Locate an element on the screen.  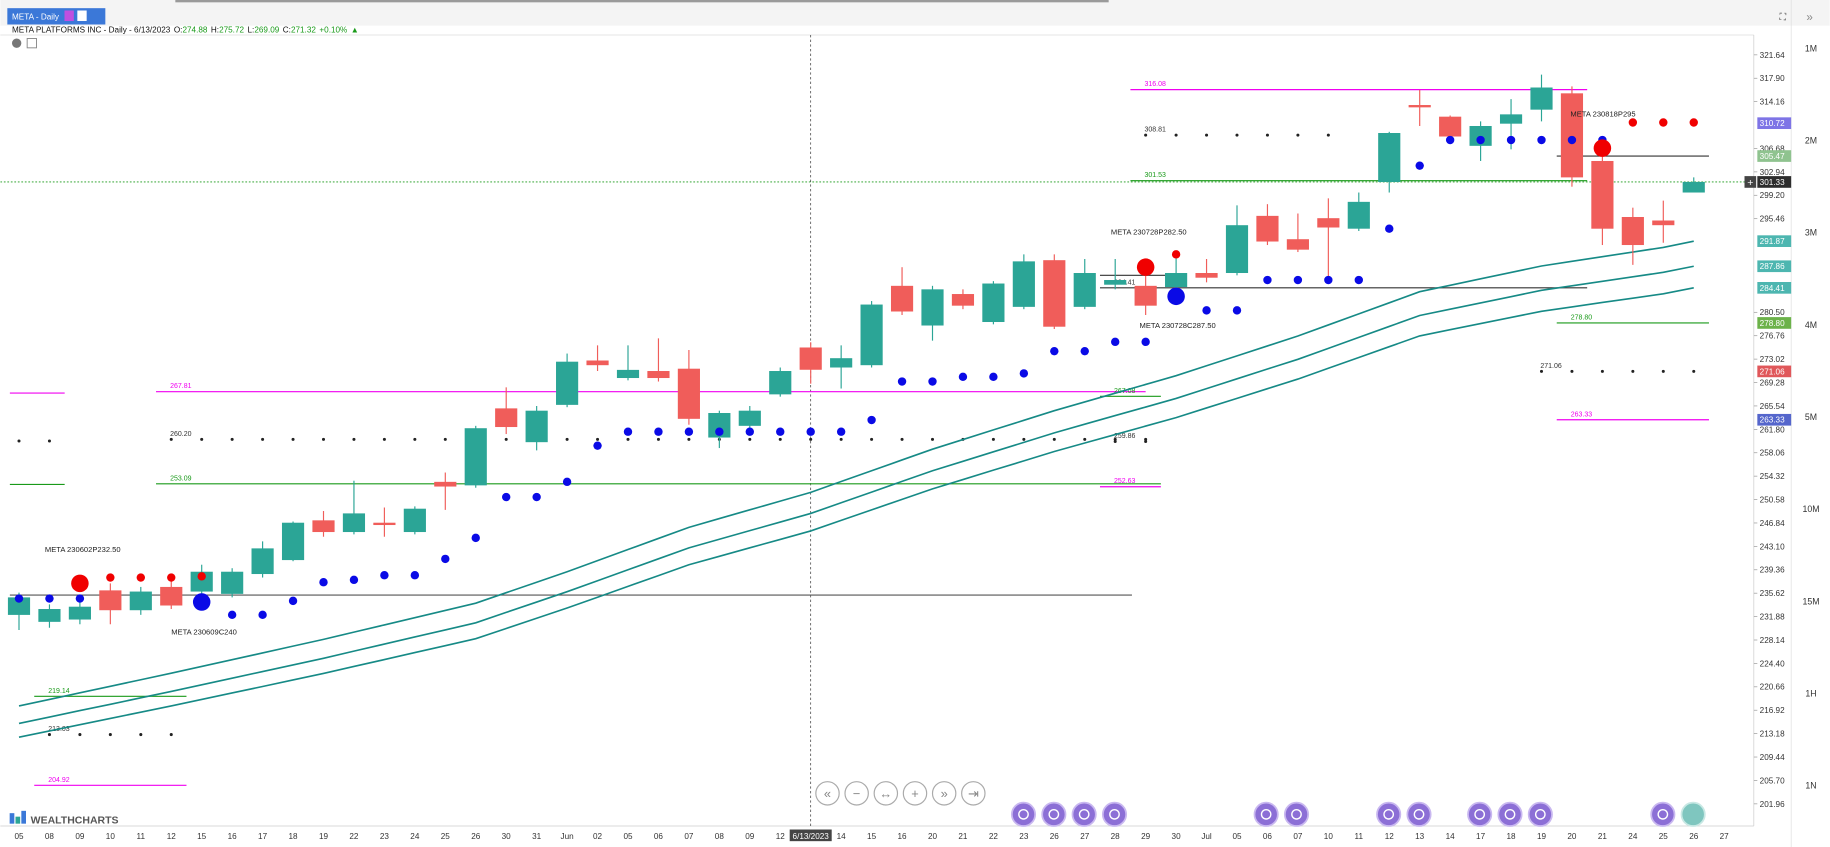
nav-button-icon: « is located at coordinates (827, 793).